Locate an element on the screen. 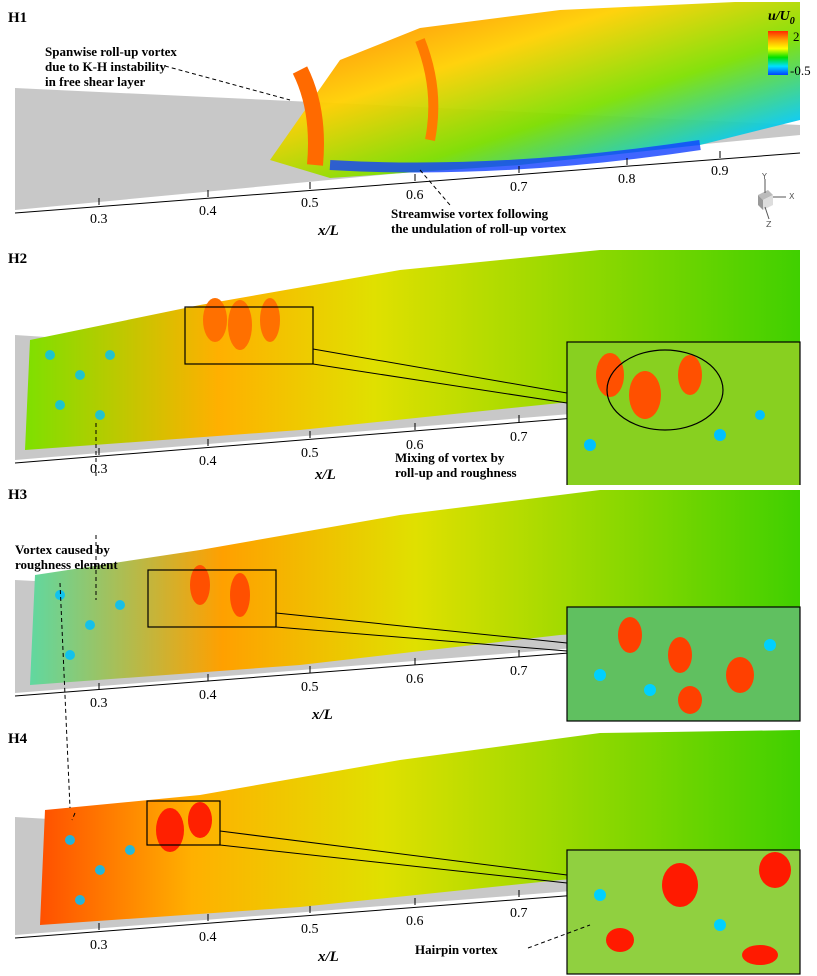 This screenshot has width=817, height=976. tick-label: 0.9 is located at coordinates (720, 171).